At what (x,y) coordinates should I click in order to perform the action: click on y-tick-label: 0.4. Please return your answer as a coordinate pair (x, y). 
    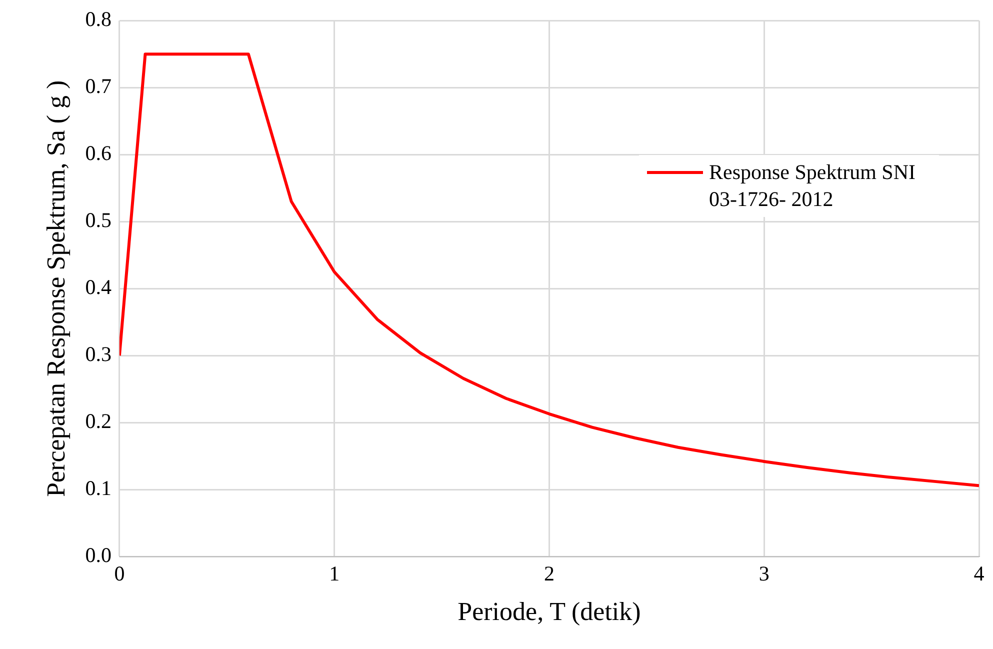
    Looking at the image, I should click on (98, 287).